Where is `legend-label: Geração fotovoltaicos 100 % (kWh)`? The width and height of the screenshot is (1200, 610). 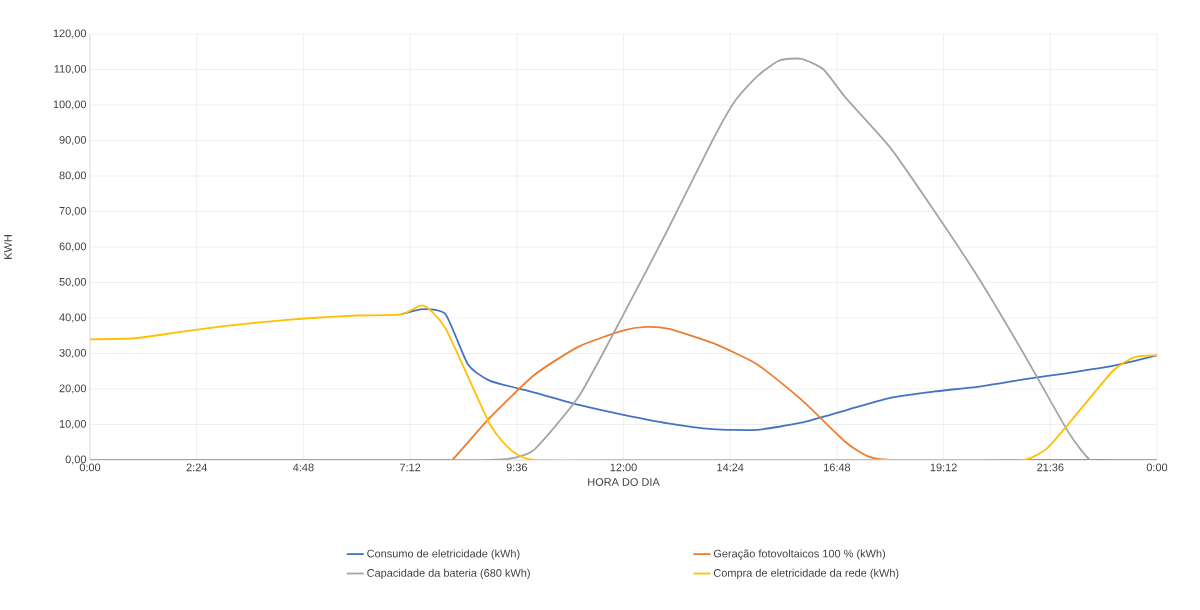 legend-label: Geração fotovoltaicos 100 % (kWh) is located at coordinates (799, 554).